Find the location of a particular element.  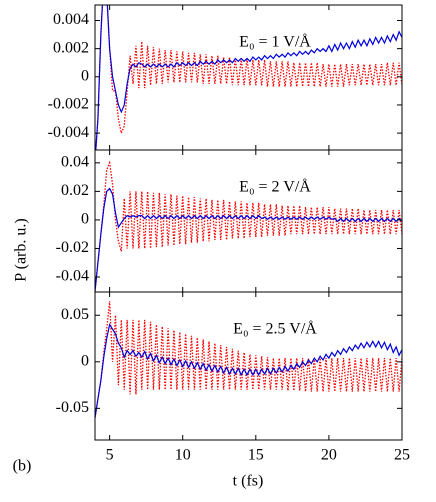

annotation: E₀ = 2.5 V/Å is located at coordinates (275, 329).